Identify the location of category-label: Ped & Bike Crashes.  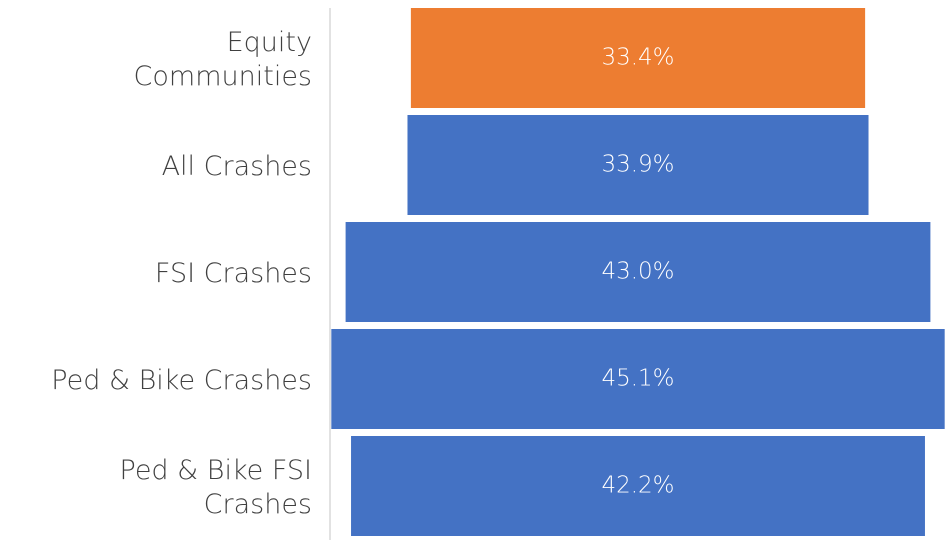
(156, 381).